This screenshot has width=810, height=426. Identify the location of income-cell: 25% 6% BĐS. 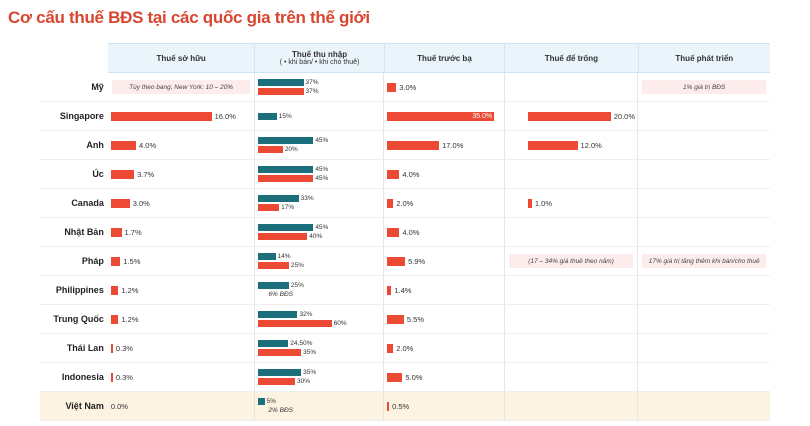
(320, 290).